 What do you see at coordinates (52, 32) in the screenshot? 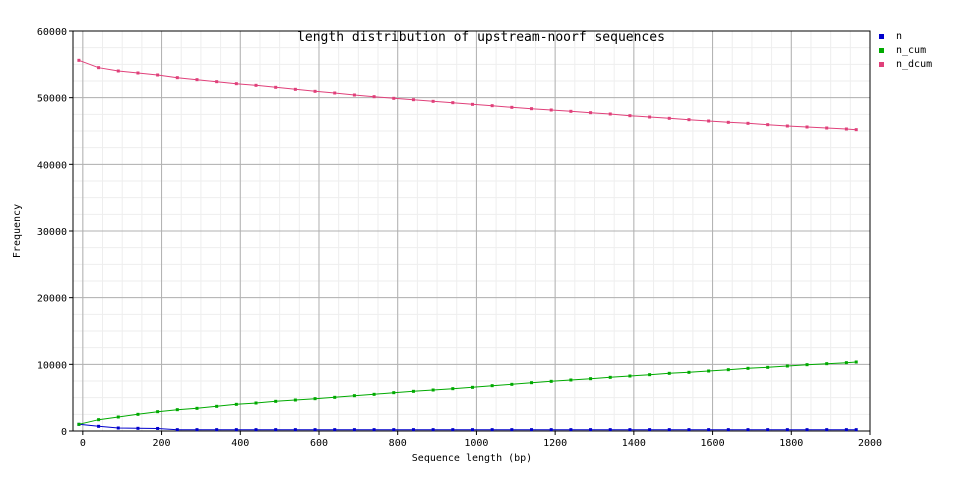
I see `y-tick-label: 60000` at bounding box center [52, 32].